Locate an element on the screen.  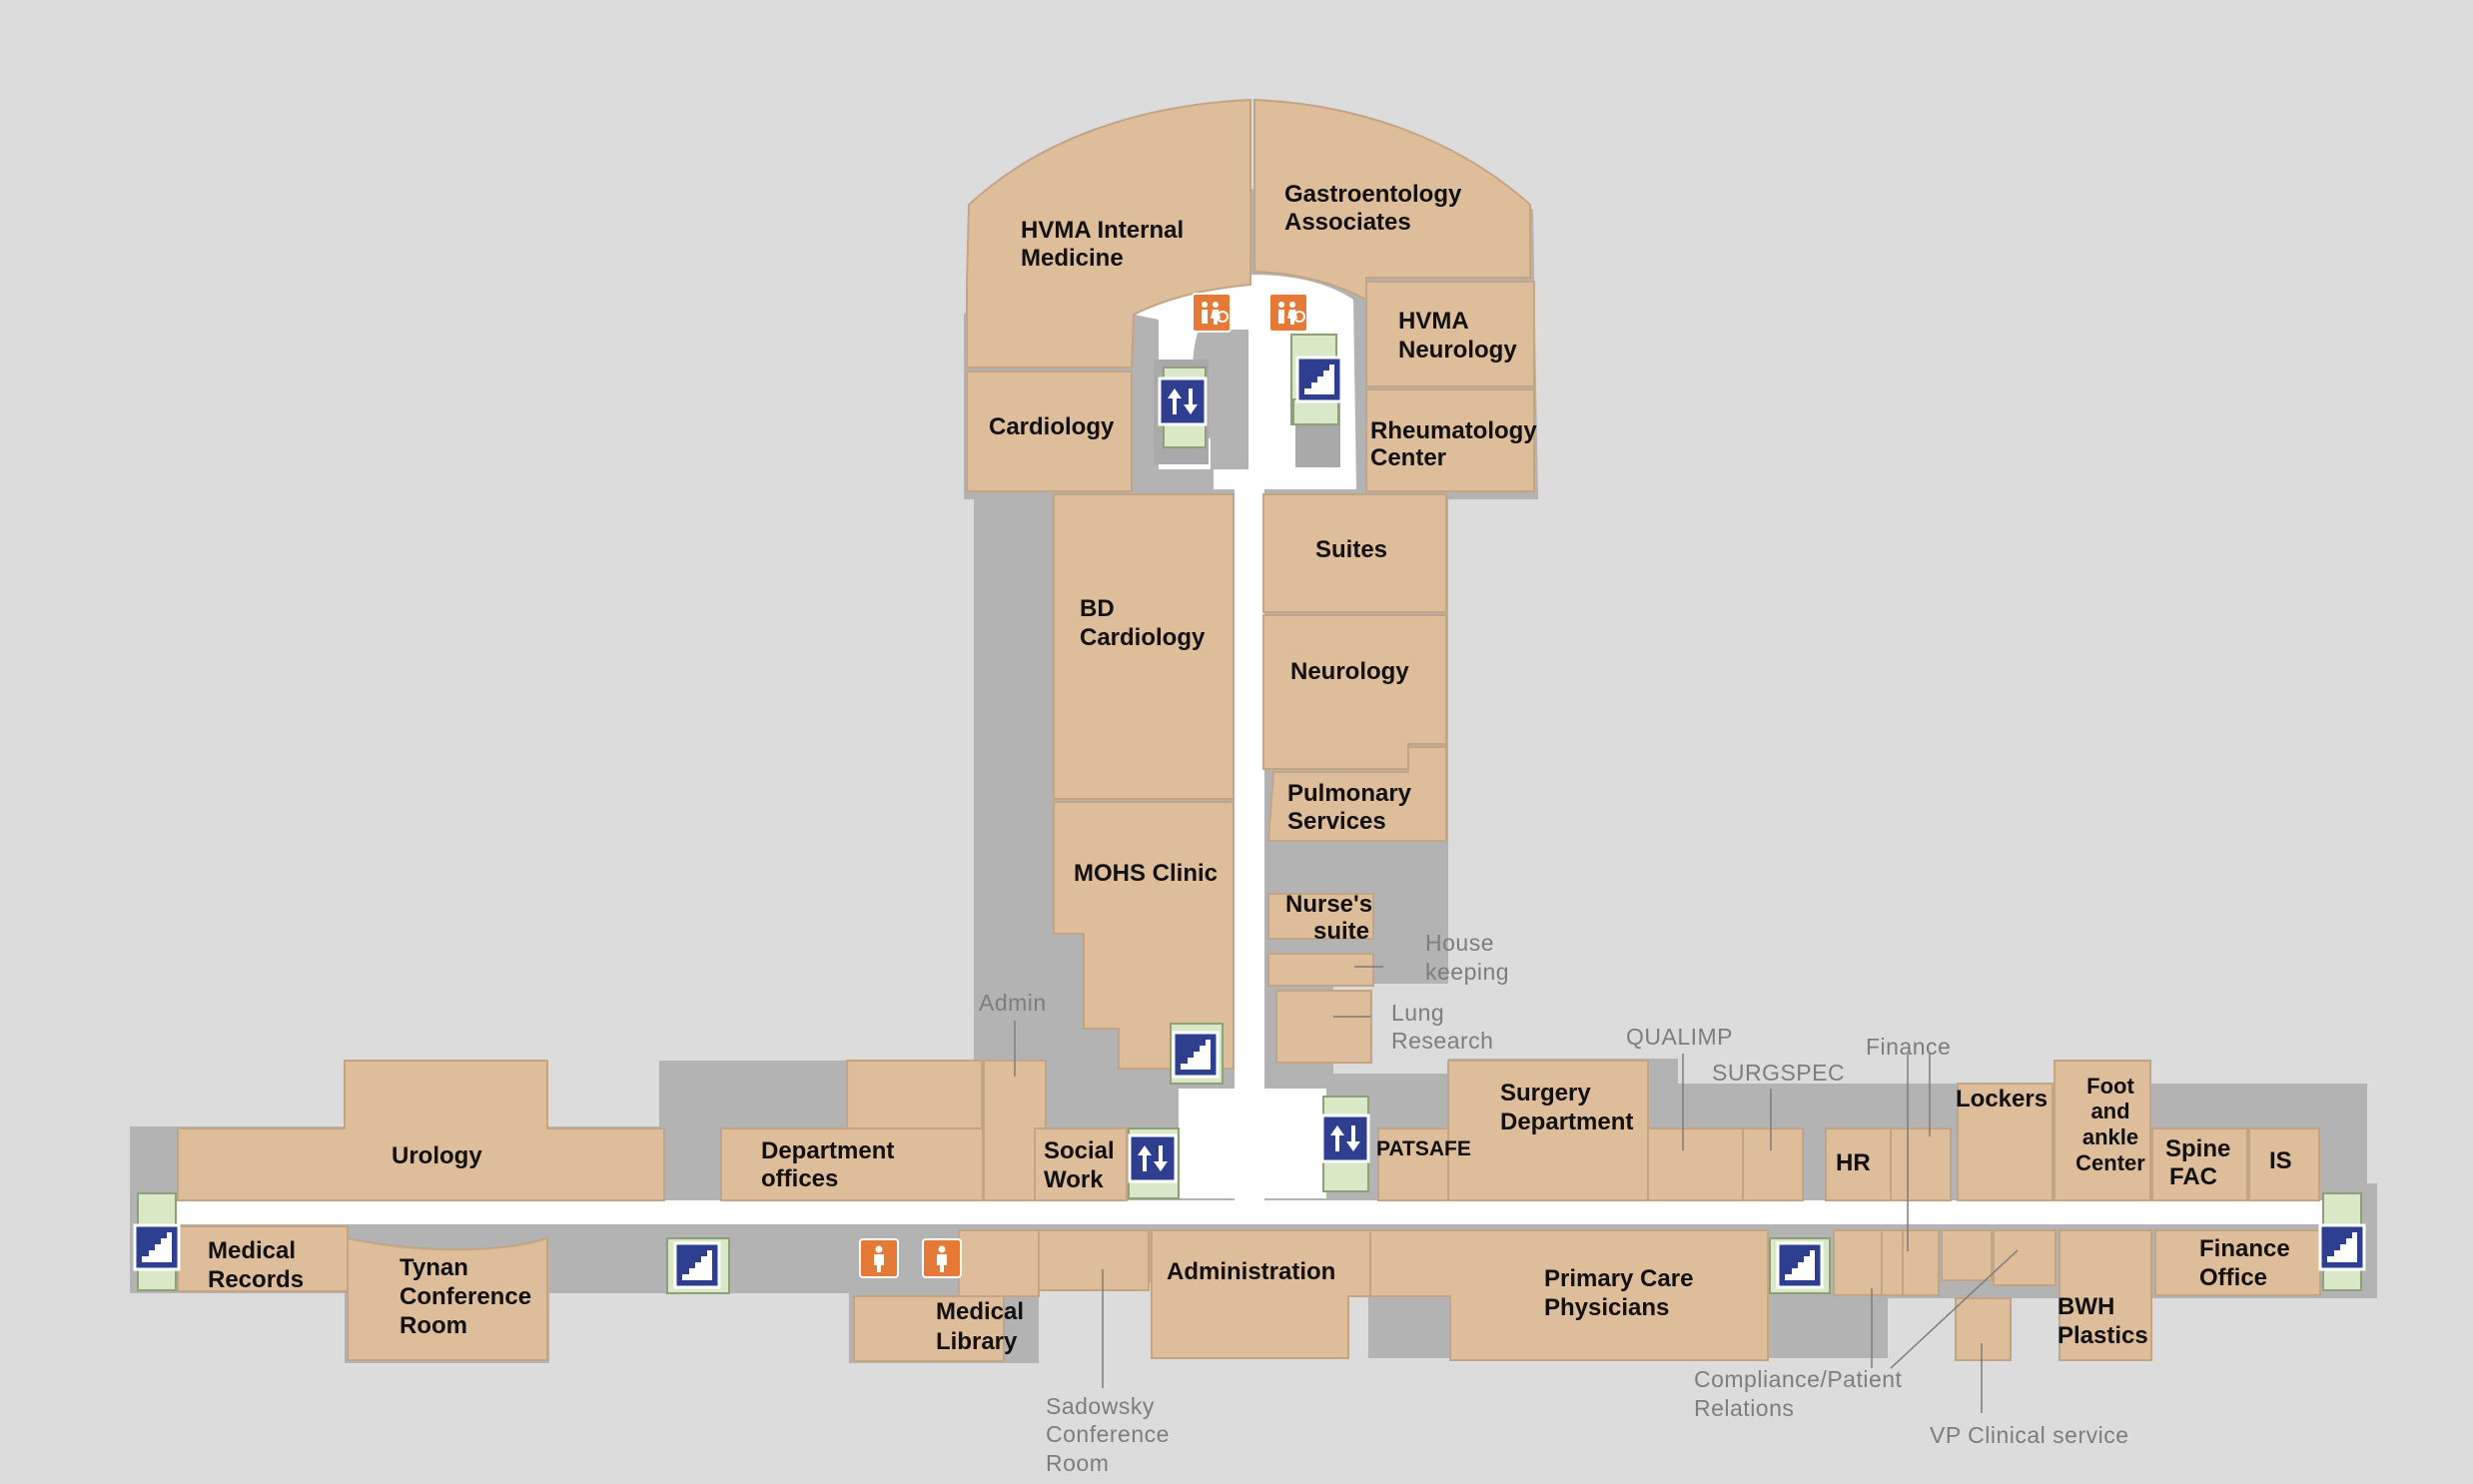
label-pulmonary: Pulmonary Services is located at coordinates (1349, 807).